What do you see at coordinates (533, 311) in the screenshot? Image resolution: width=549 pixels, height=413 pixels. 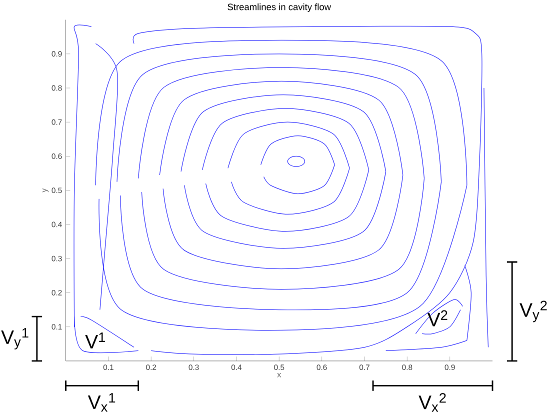 I see `text: V$_{y}$2` at bounding box center [533, 311].